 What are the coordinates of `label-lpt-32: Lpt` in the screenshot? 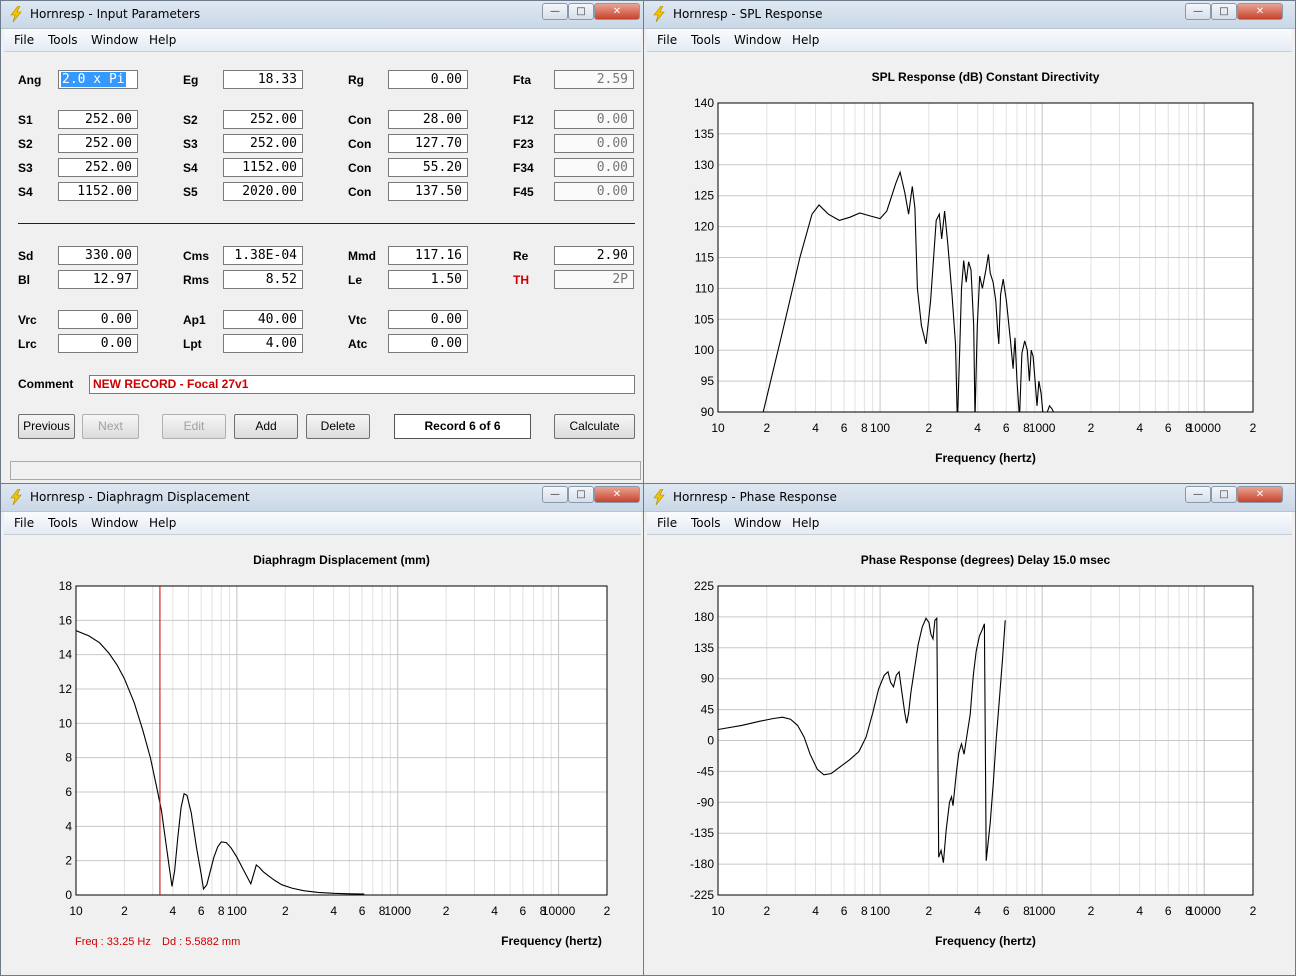 It's located at (192, 344).